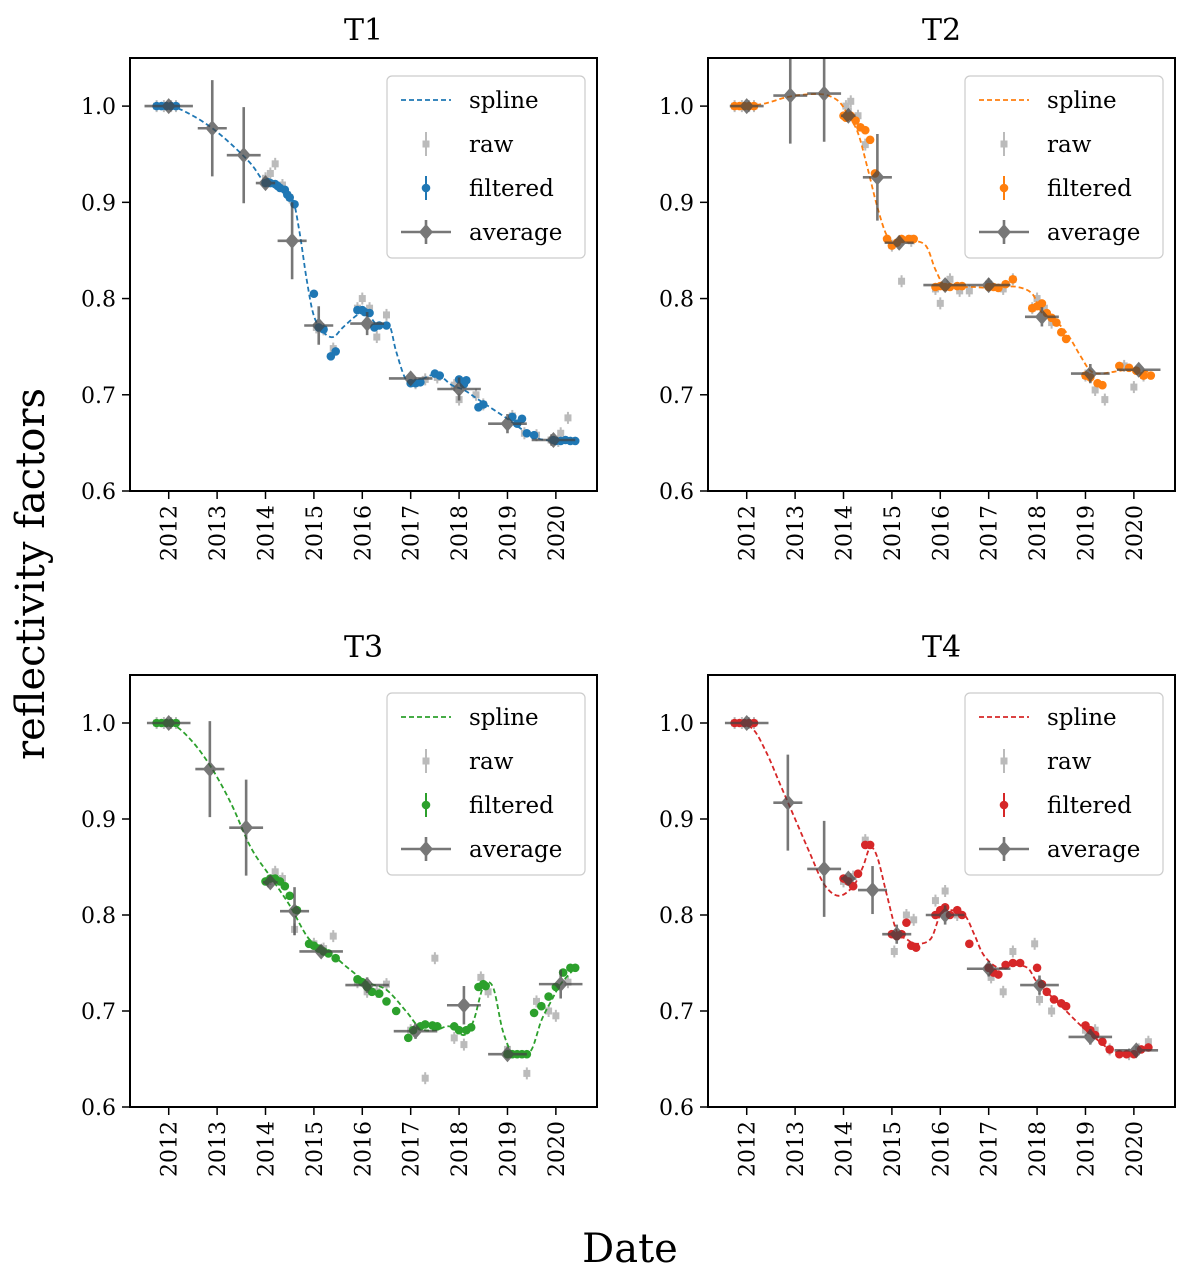 Image resolution: width=1200 pixels, height=1275 pixels. I want to click on plot-frame, so click(363, 274).